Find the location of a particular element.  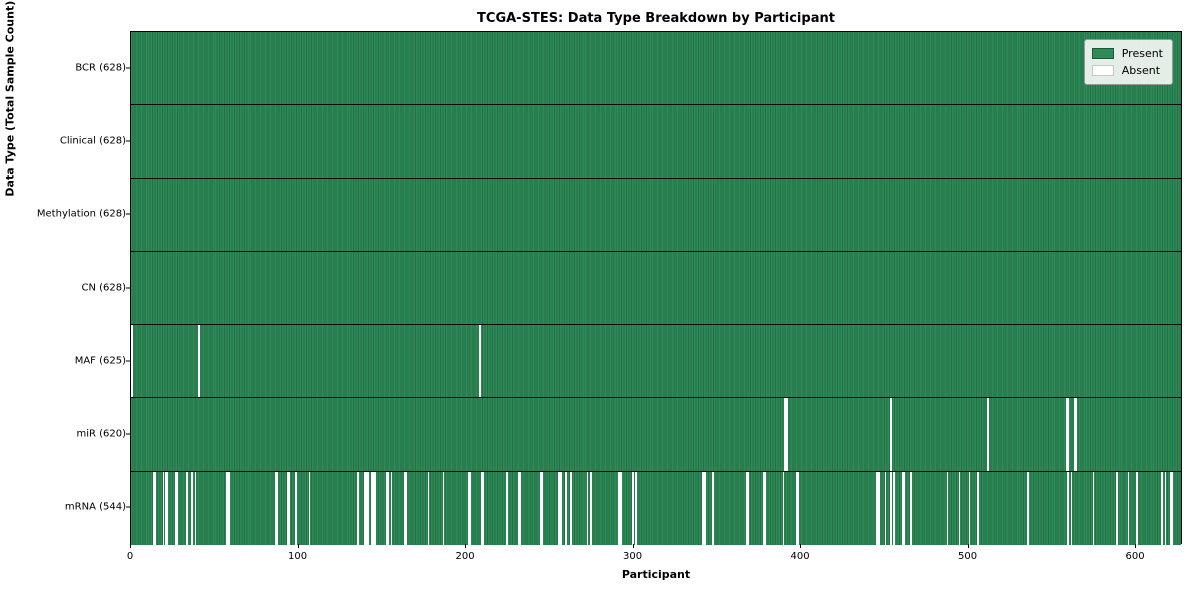

absent-swatch-icon is located at coordinates (1102, 70).